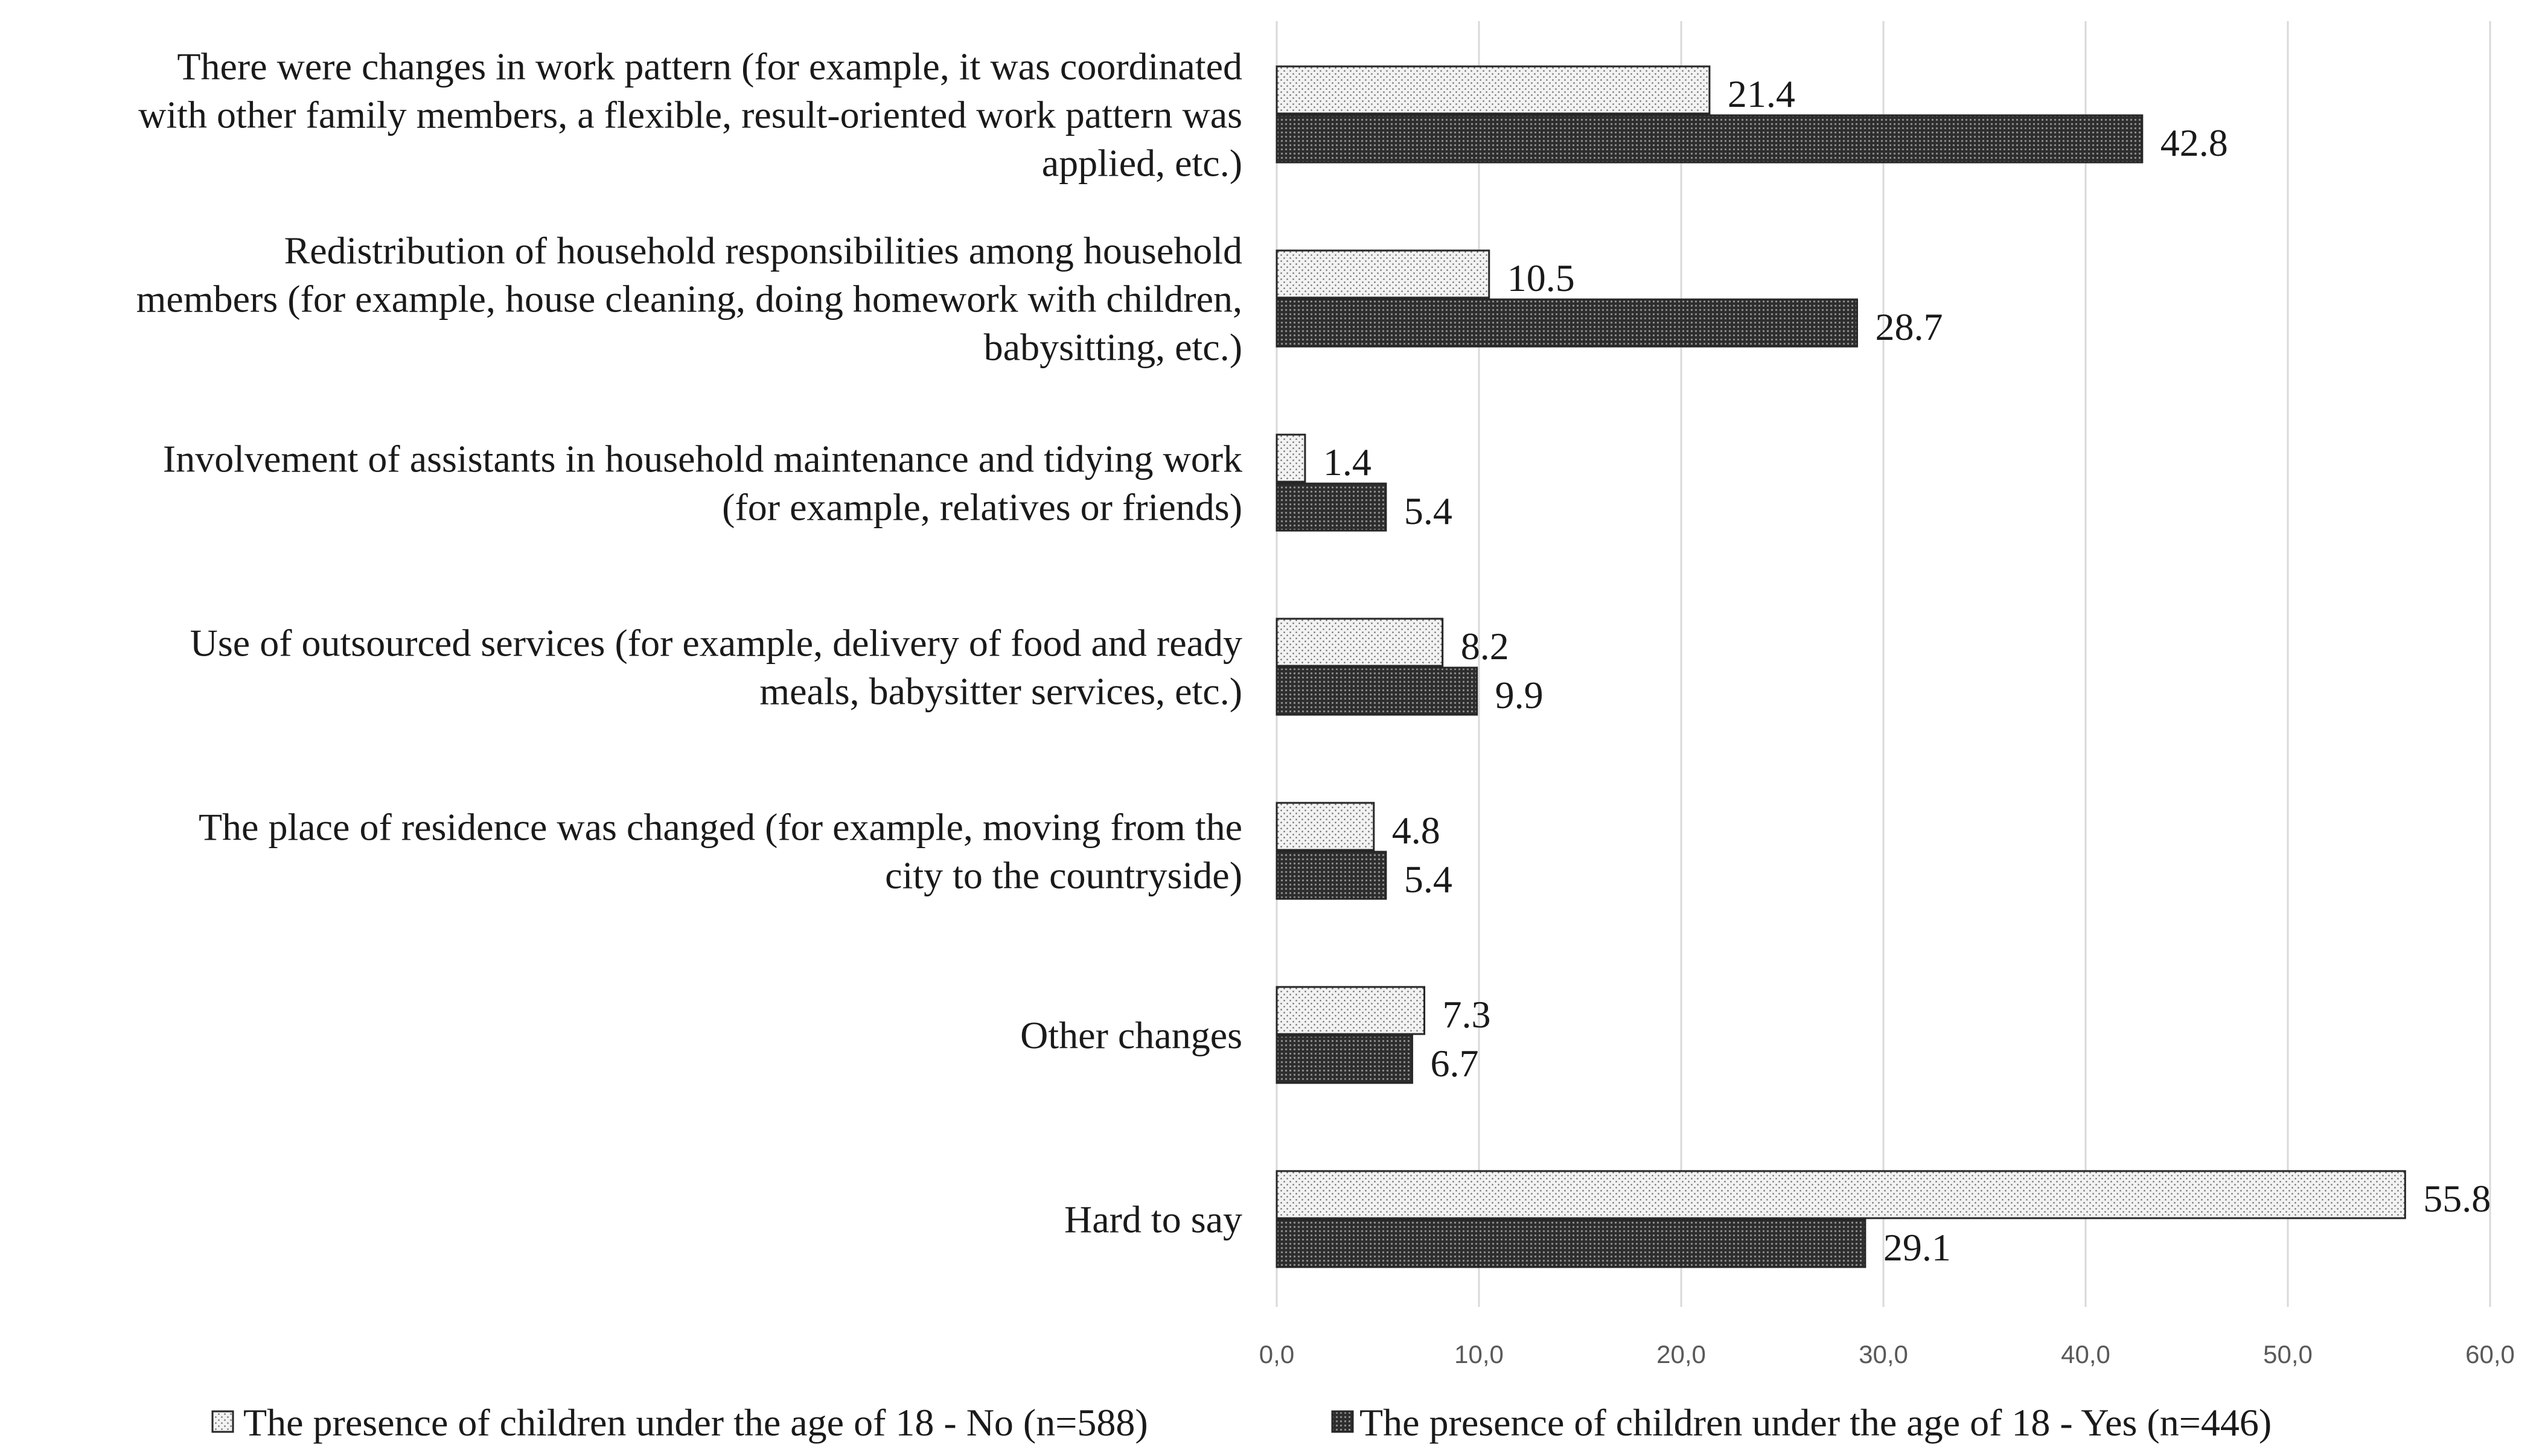 This screenshot has height=1456, width=2545. Describe the element at coordinates (2085, 1354) in the screenshot. I see `x-tick-label: 40,0` at that location.